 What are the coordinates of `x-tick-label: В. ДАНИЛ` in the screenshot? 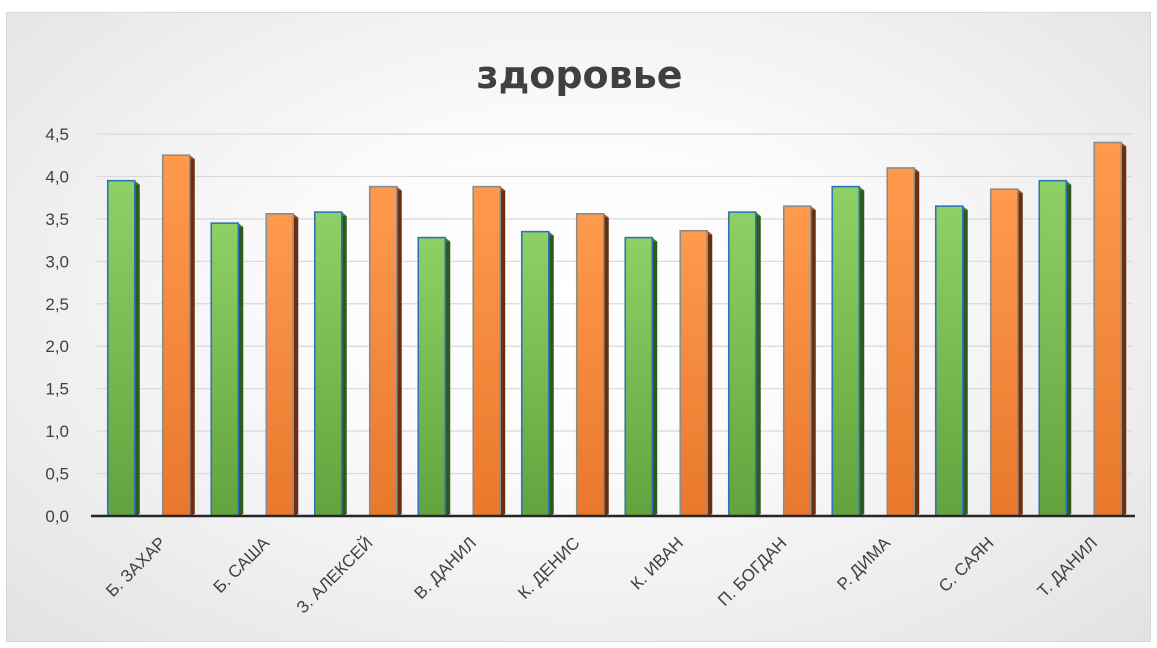 It's located at (446, 568).